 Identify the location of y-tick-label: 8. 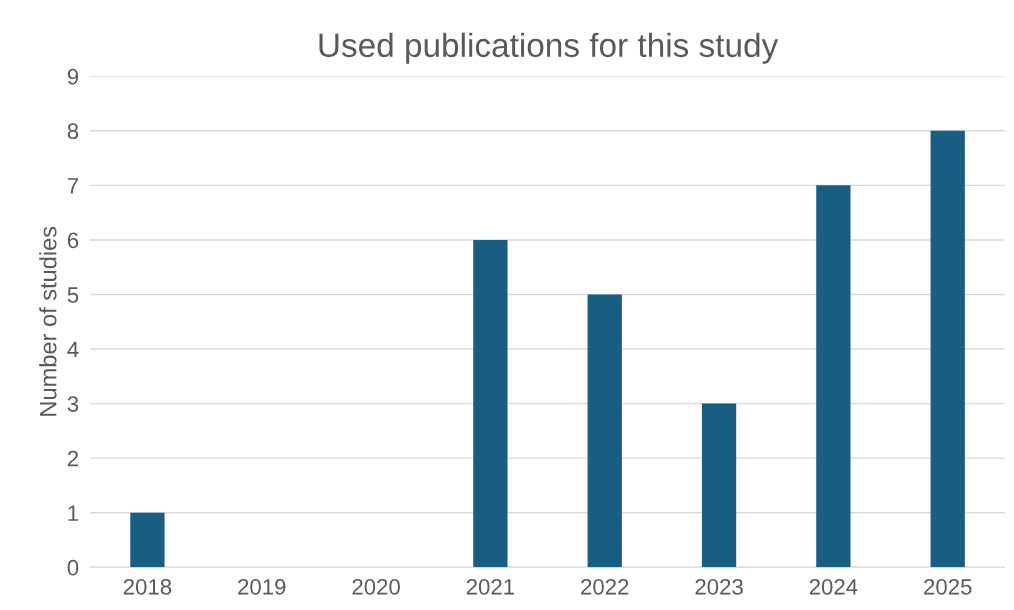
(73, 131).